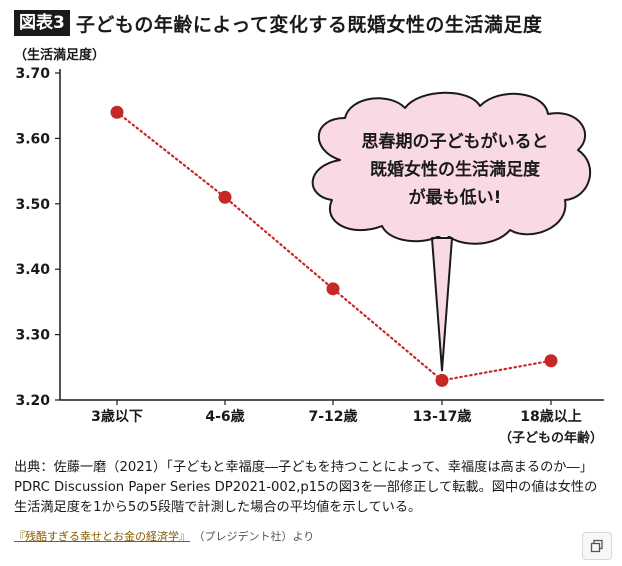 The image size is (622, 566). What do you see at coordinates (455, 169) in the screenshot?
I see `annotation-text: 既婚女性の生活満足度` at bounding box center [455, 169].